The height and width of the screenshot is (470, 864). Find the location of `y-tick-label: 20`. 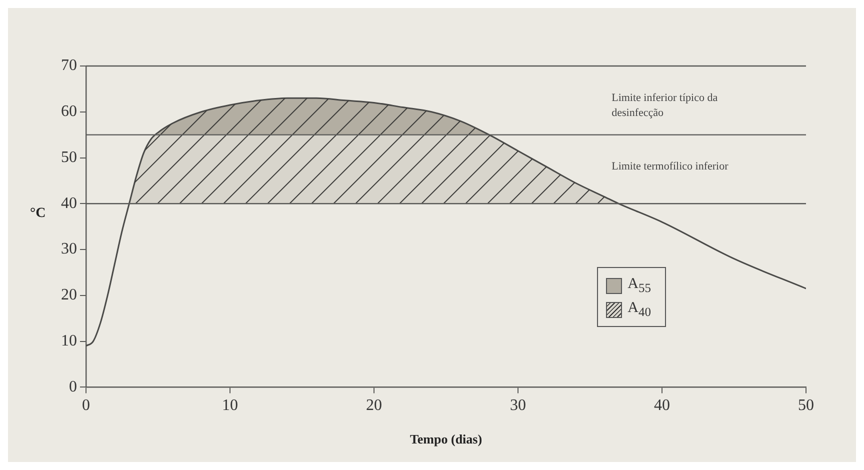

y-tick-label: 20 is located at coordinates (69, 295).